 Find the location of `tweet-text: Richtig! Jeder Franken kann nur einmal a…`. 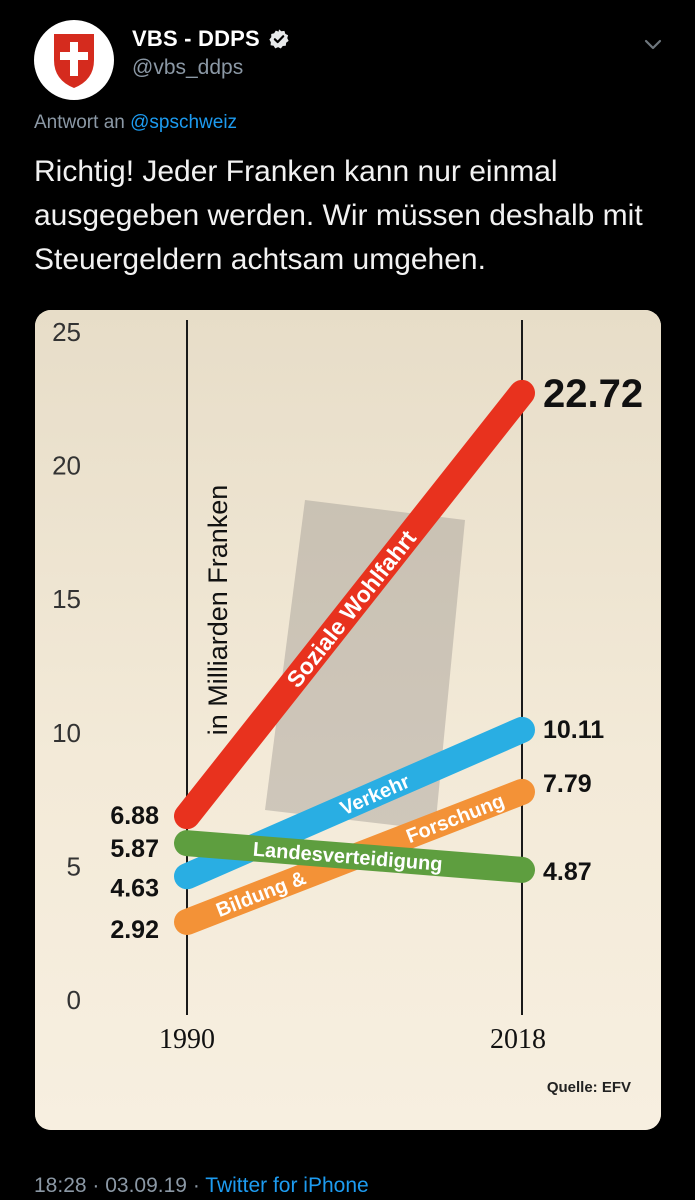

tweet-text: Richtig! Jeder Franken kann nur einmal a… is located at coordinates (338, 215).